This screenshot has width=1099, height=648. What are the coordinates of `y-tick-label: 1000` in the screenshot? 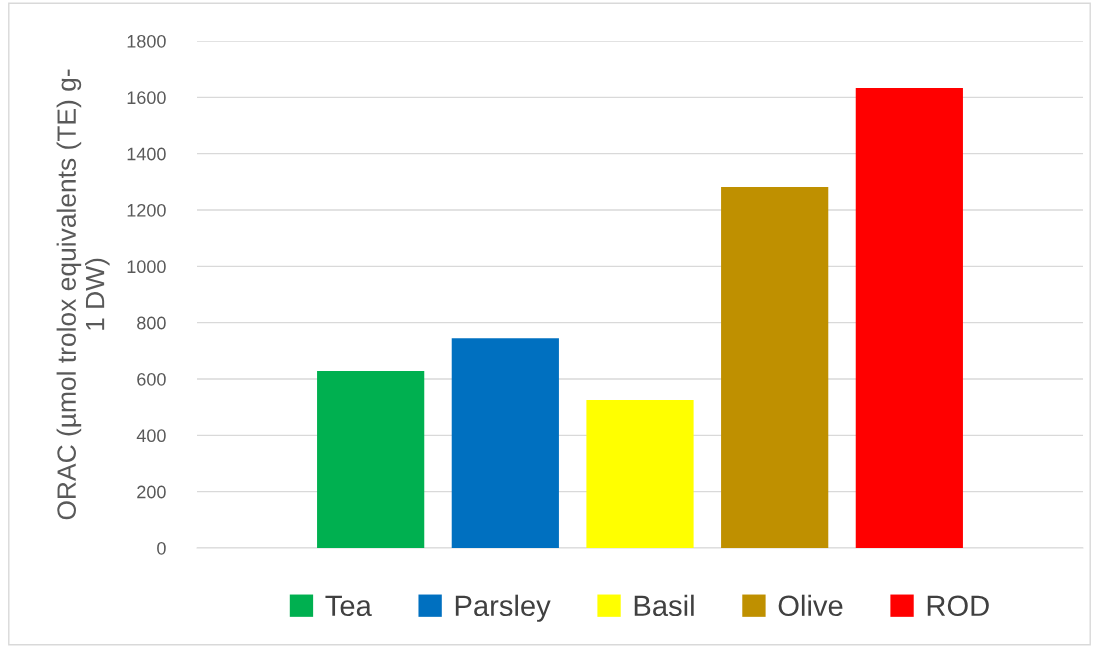 It's located at (146, 267).